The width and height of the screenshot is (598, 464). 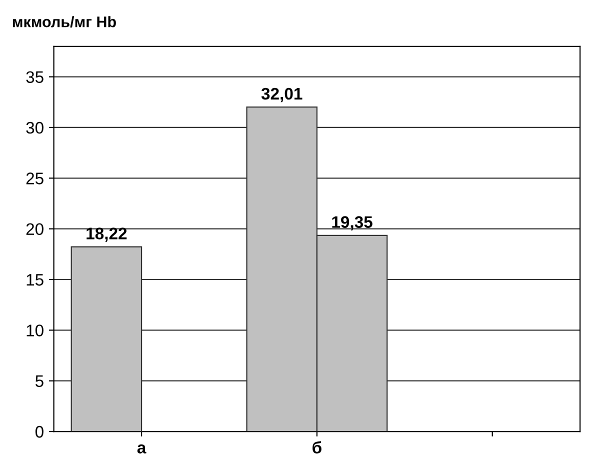 I want to click on y-tick-label: 20, so click(x=35, y=229).